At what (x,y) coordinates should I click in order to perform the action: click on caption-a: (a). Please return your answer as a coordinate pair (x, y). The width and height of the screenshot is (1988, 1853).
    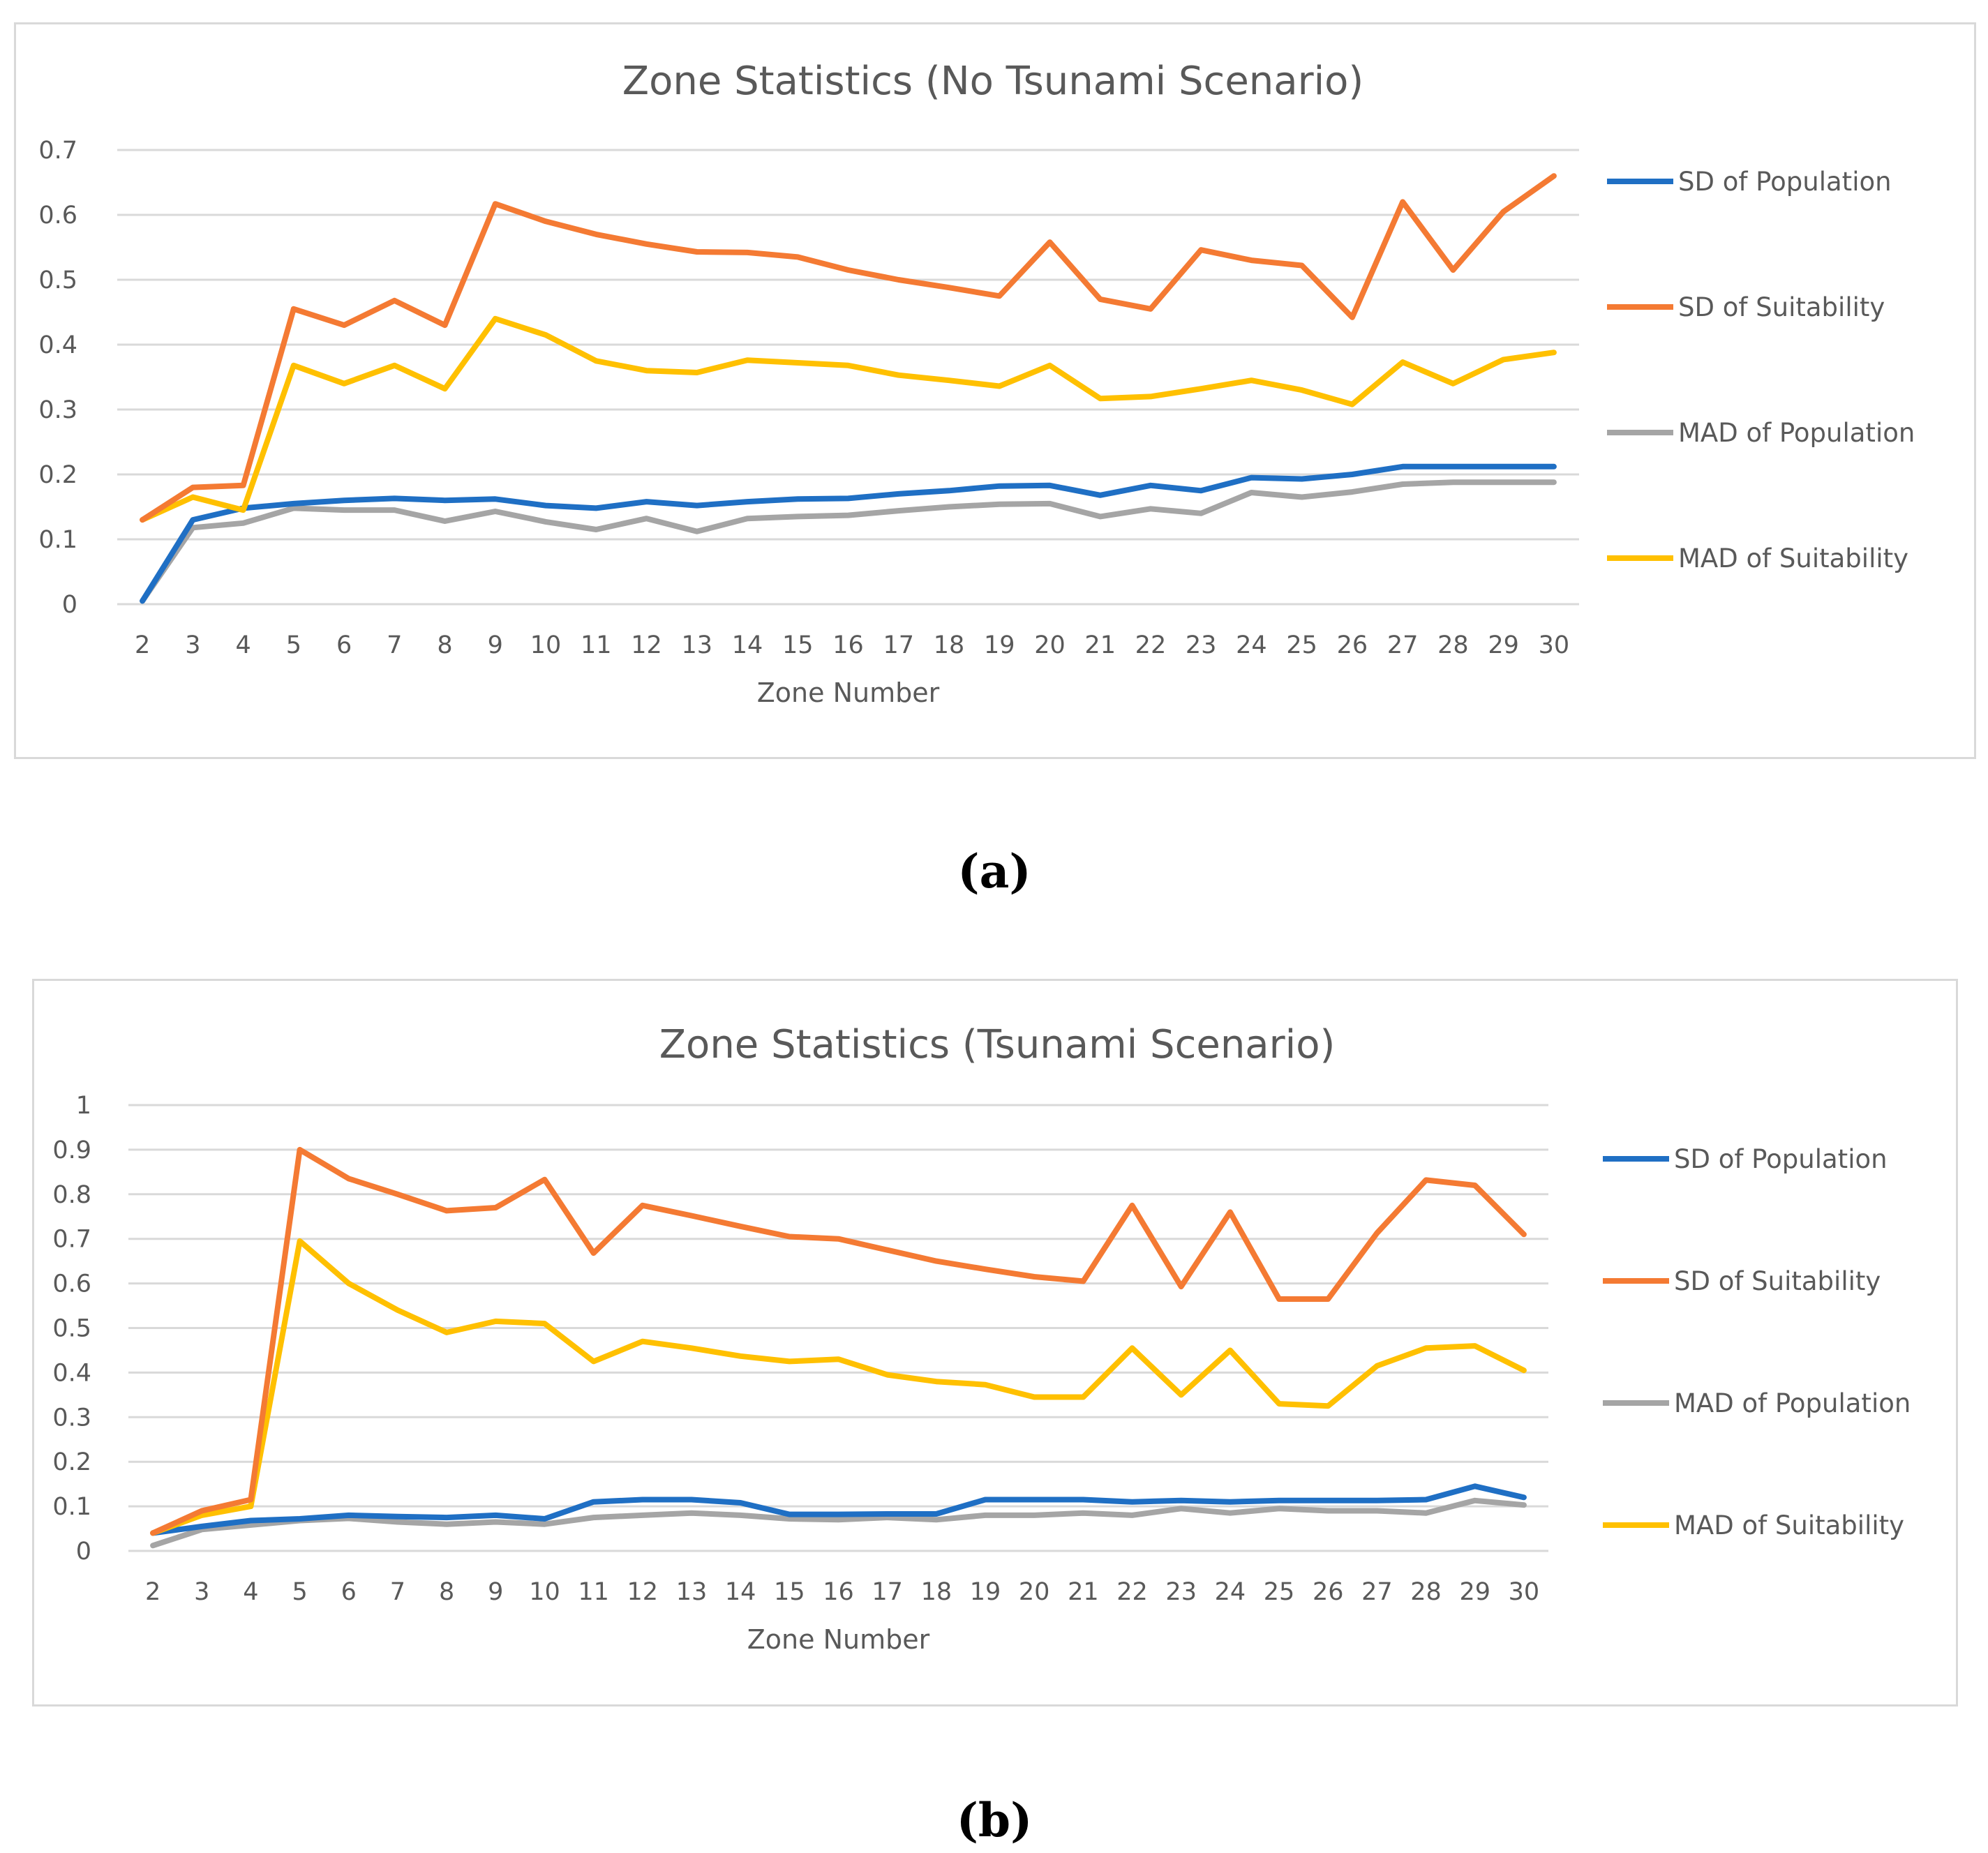
    Looking at the image, I should click on (994, 871).